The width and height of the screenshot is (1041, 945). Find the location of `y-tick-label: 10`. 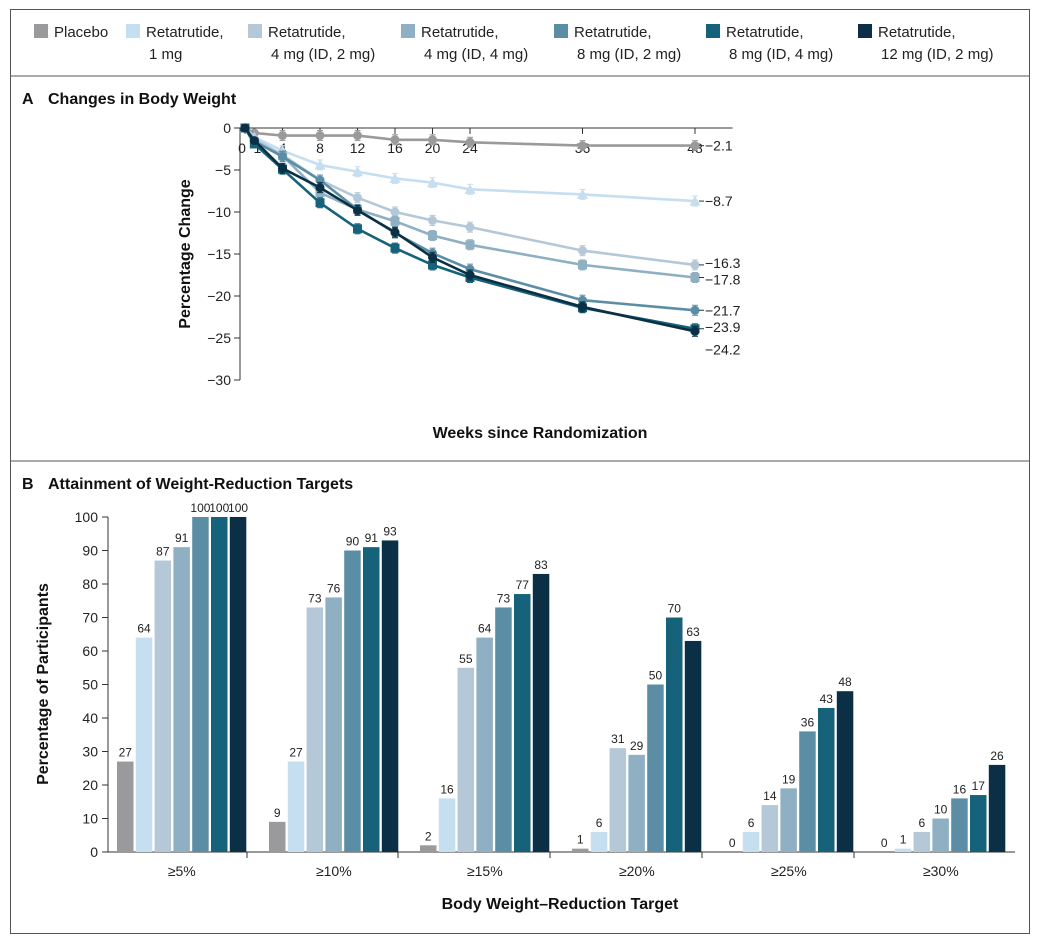

y-tick-label: 10 is located at coordinates (90, 819).